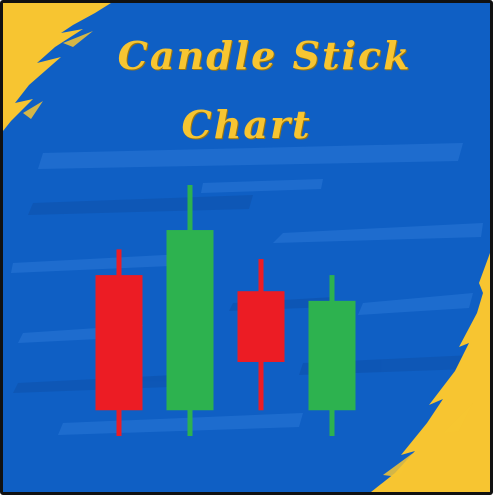 The image size is (500, 500). I want to click on title-line-2: Chart, so click(246, 124).